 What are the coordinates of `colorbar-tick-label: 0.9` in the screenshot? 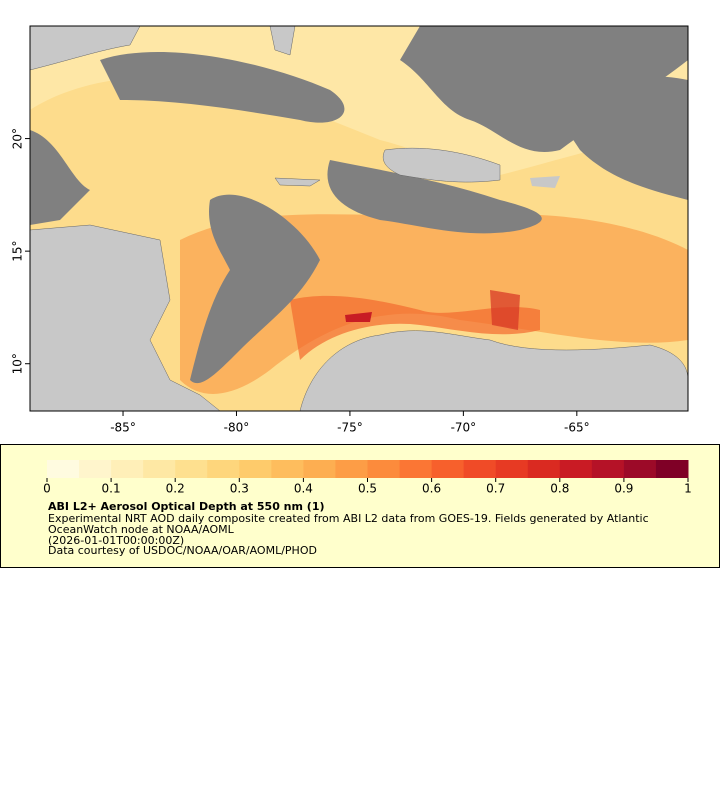 It's located at (623, 489).